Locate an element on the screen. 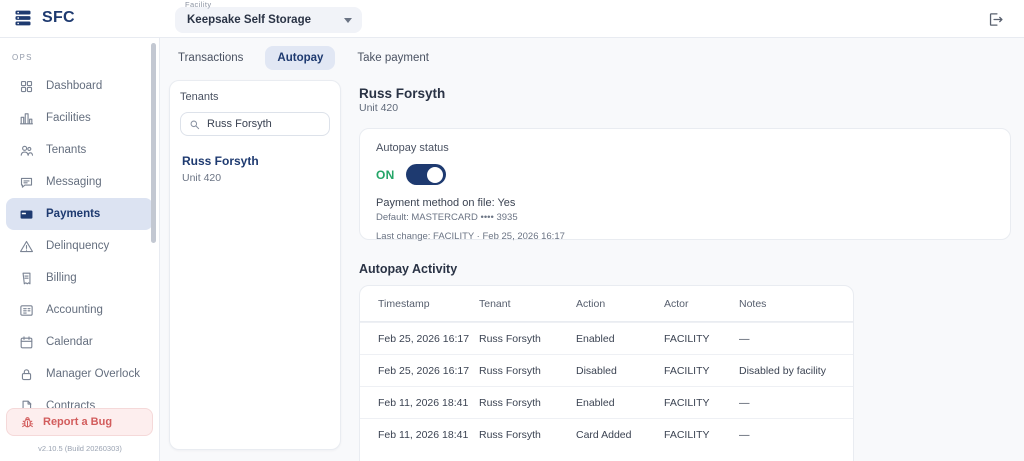 This screenshot has width=1024, height=461. sidebar-item-label: Facilities is located at coordinates (68, 118).